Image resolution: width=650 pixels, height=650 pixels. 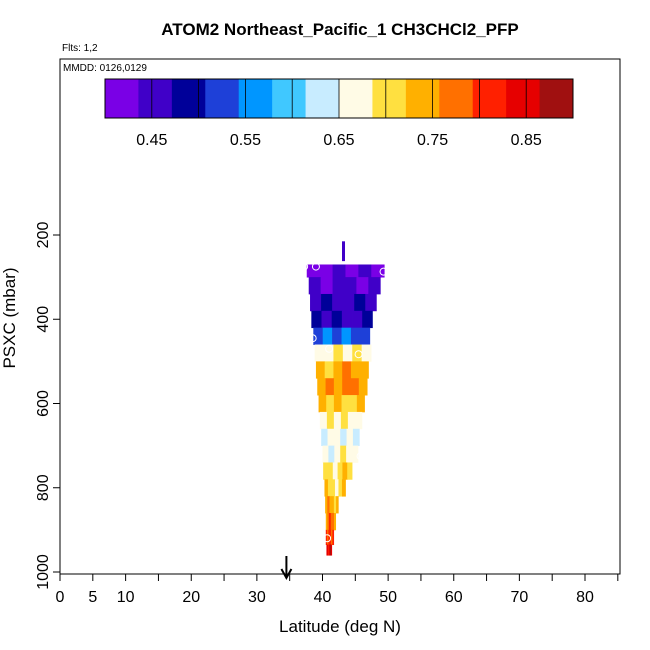 What do you see at coordinates (337, 590) in the screenshot?
I see `x-axis: 0 5 10 20 30 40 50 60 70 80` at bounding box center [337, 590].